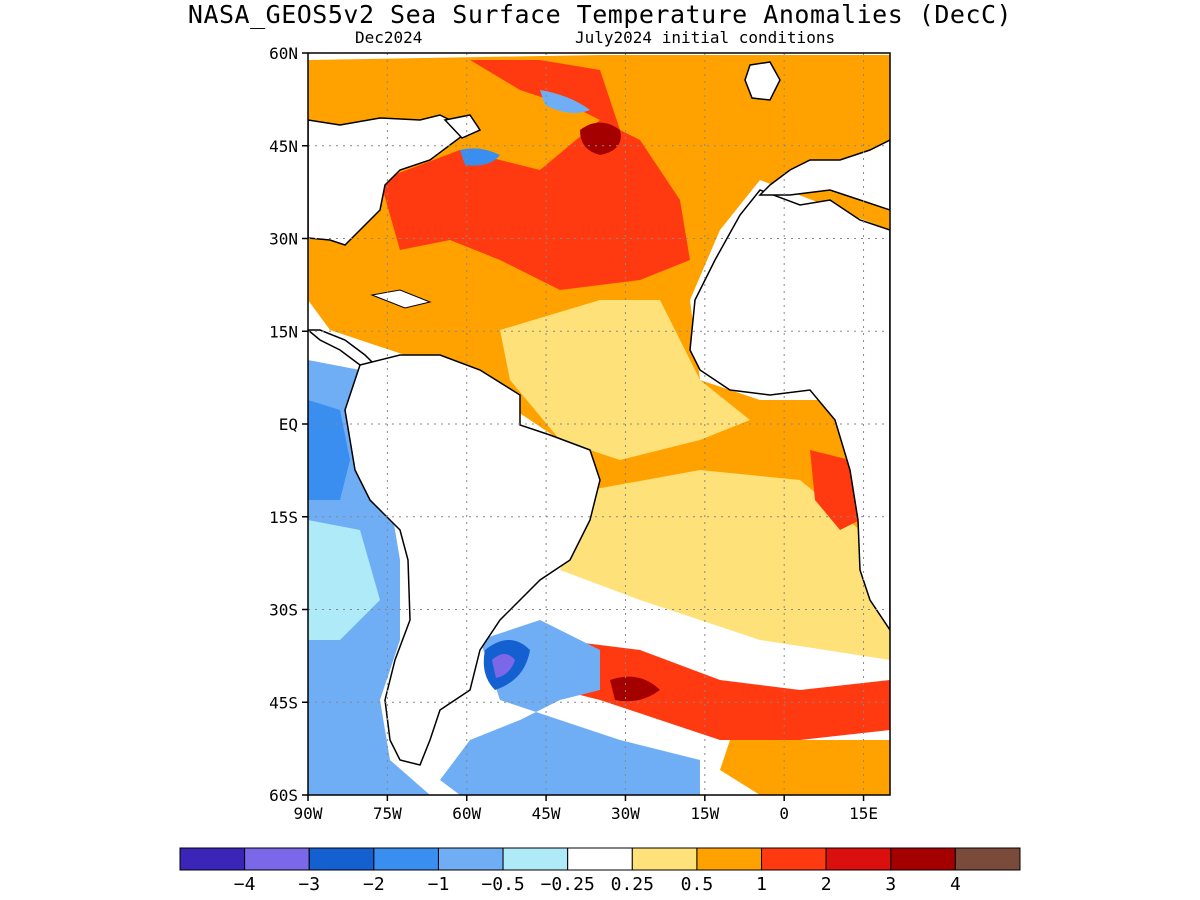 The height and width of the screenshot is (900, 1200). Describe the element at coordinates (761, 884) in the screenshot. I see `colorbar-label: 1` at that location.